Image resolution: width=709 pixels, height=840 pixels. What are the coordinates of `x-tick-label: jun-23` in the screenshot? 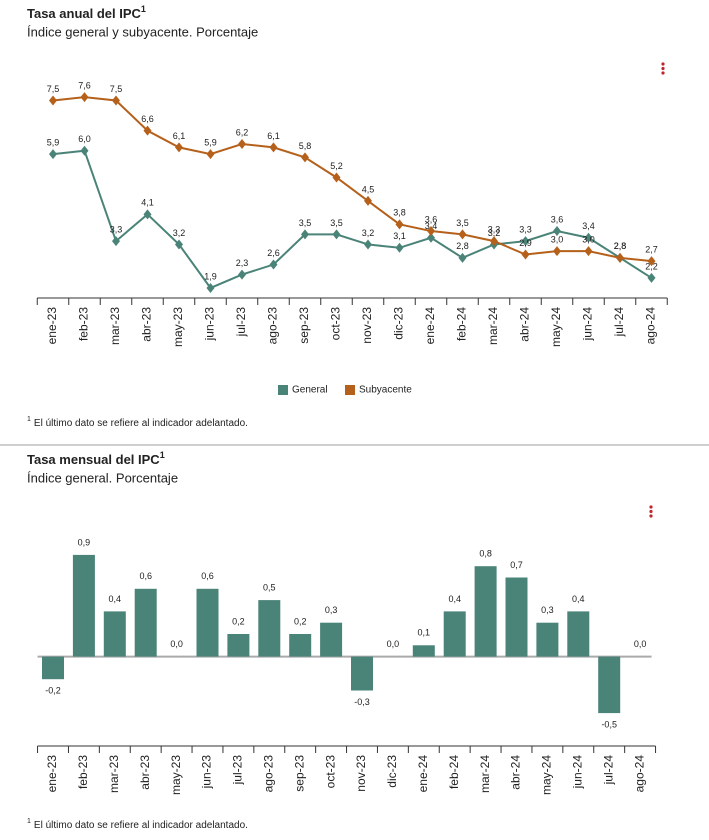 It's located at (210, 324).